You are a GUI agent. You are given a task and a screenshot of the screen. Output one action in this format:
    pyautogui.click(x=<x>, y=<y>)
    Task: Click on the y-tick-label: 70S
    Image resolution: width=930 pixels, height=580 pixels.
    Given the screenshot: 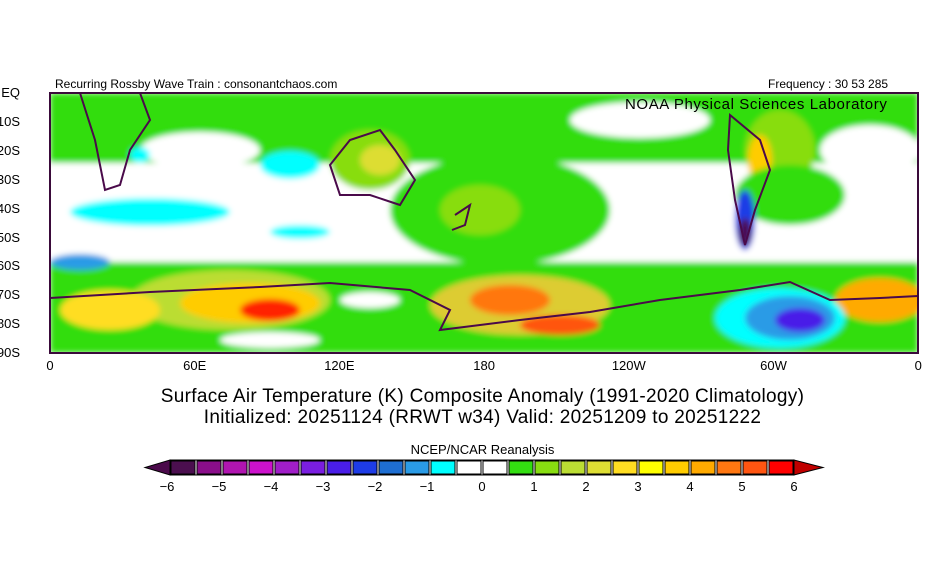 What is the action you would take?
    pyautogui.click(x=10, y=295)
    